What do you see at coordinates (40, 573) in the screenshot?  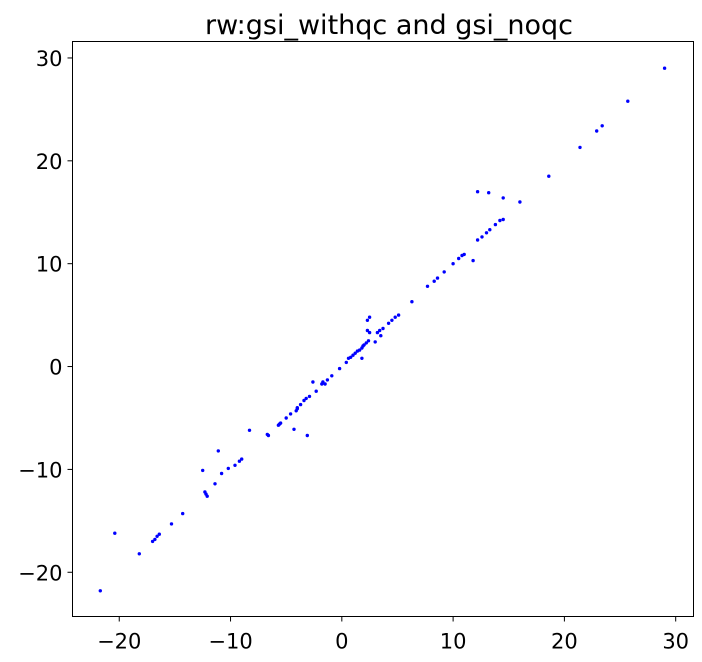 I see `y-tick-label: −20` at bounding box center [40, 573].